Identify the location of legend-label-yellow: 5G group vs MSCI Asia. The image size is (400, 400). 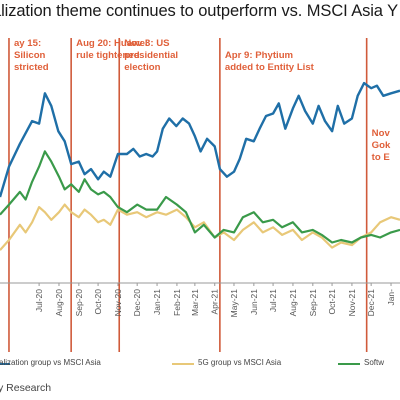
(240, 362).